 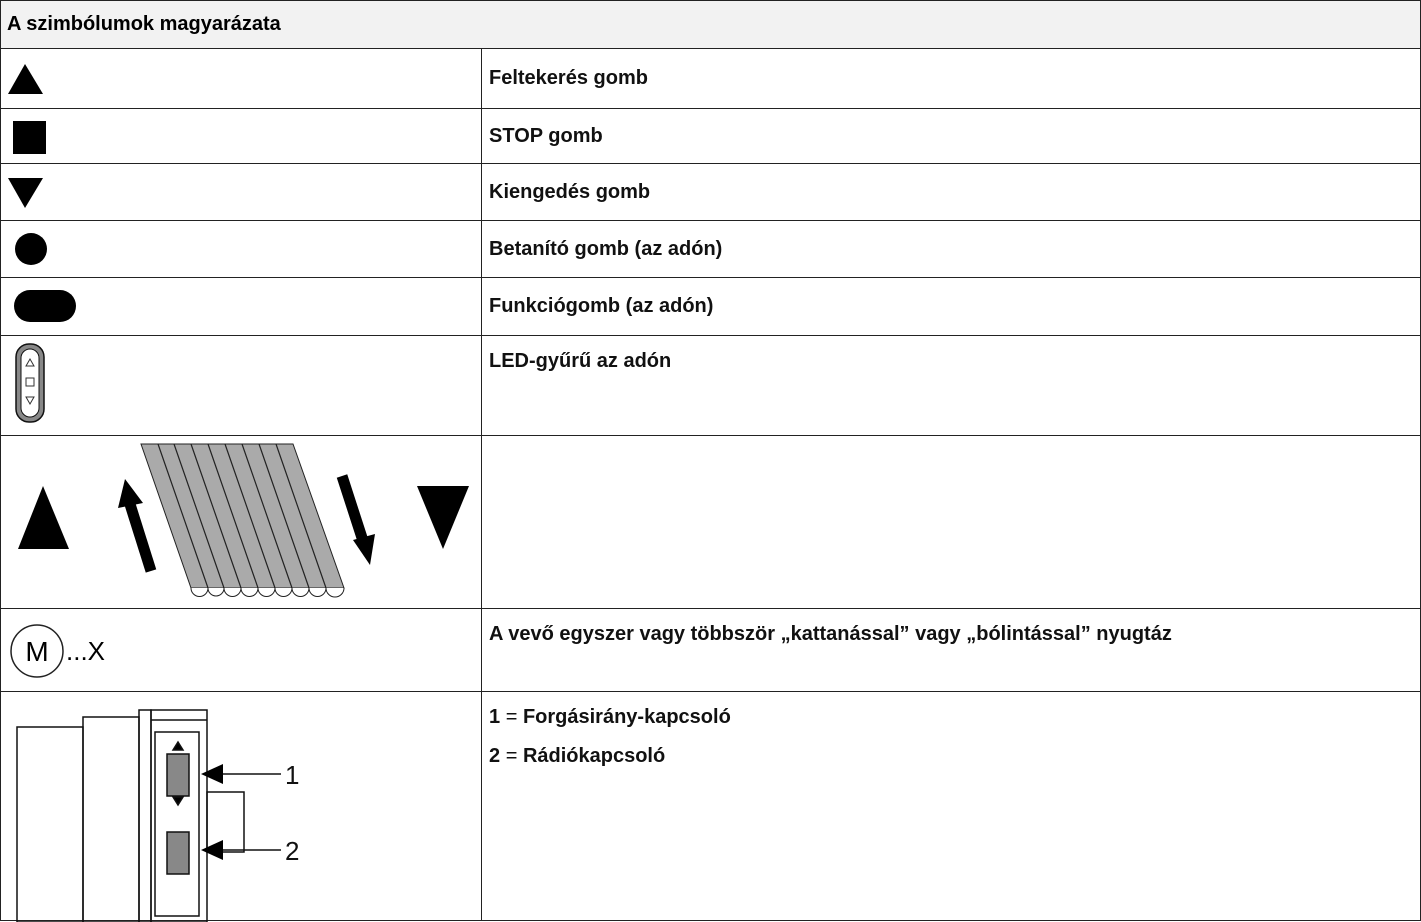 What do you see at coordinates (951, 306) in the screenshot?
I see `description: Funkciógomb (az adón)` at bounding box center [951, 306].